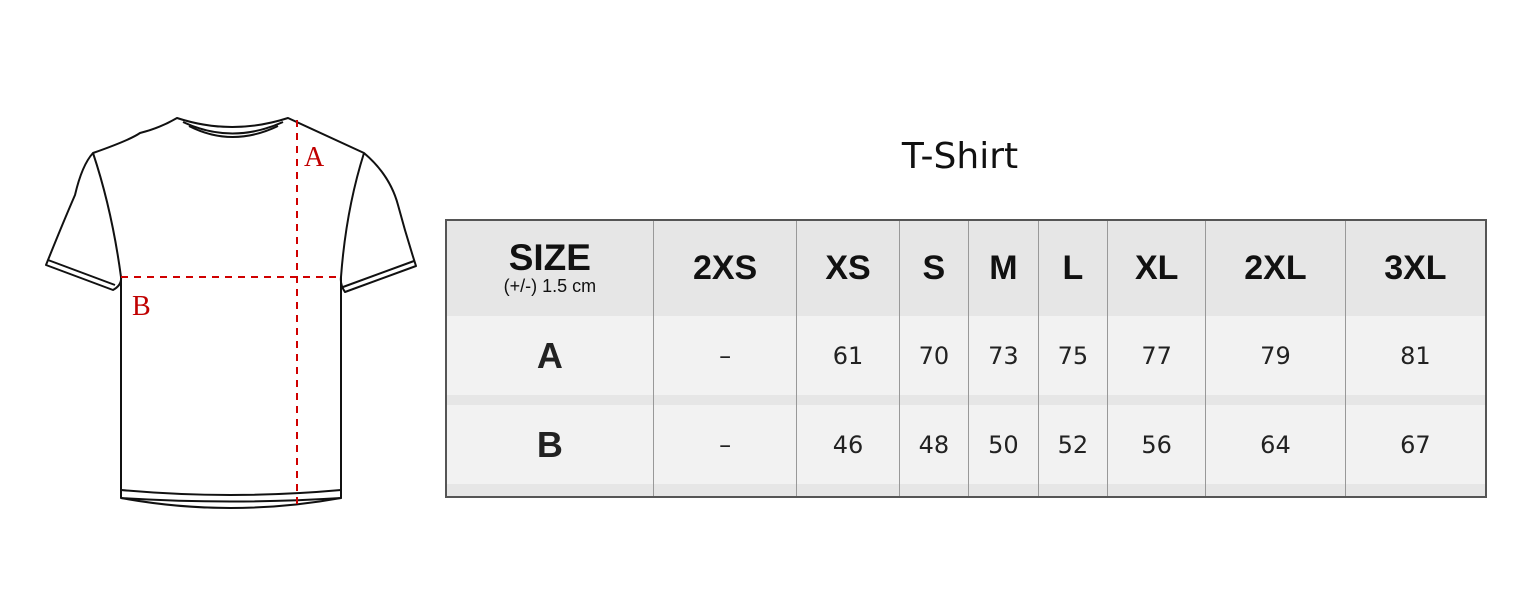 Image resolution: width=1525 pixels, height=600 pixels. What do you see at coordinates (933, 355) in the screenshot?
I see `table-cell: 70` at bounding box center [933, 355].